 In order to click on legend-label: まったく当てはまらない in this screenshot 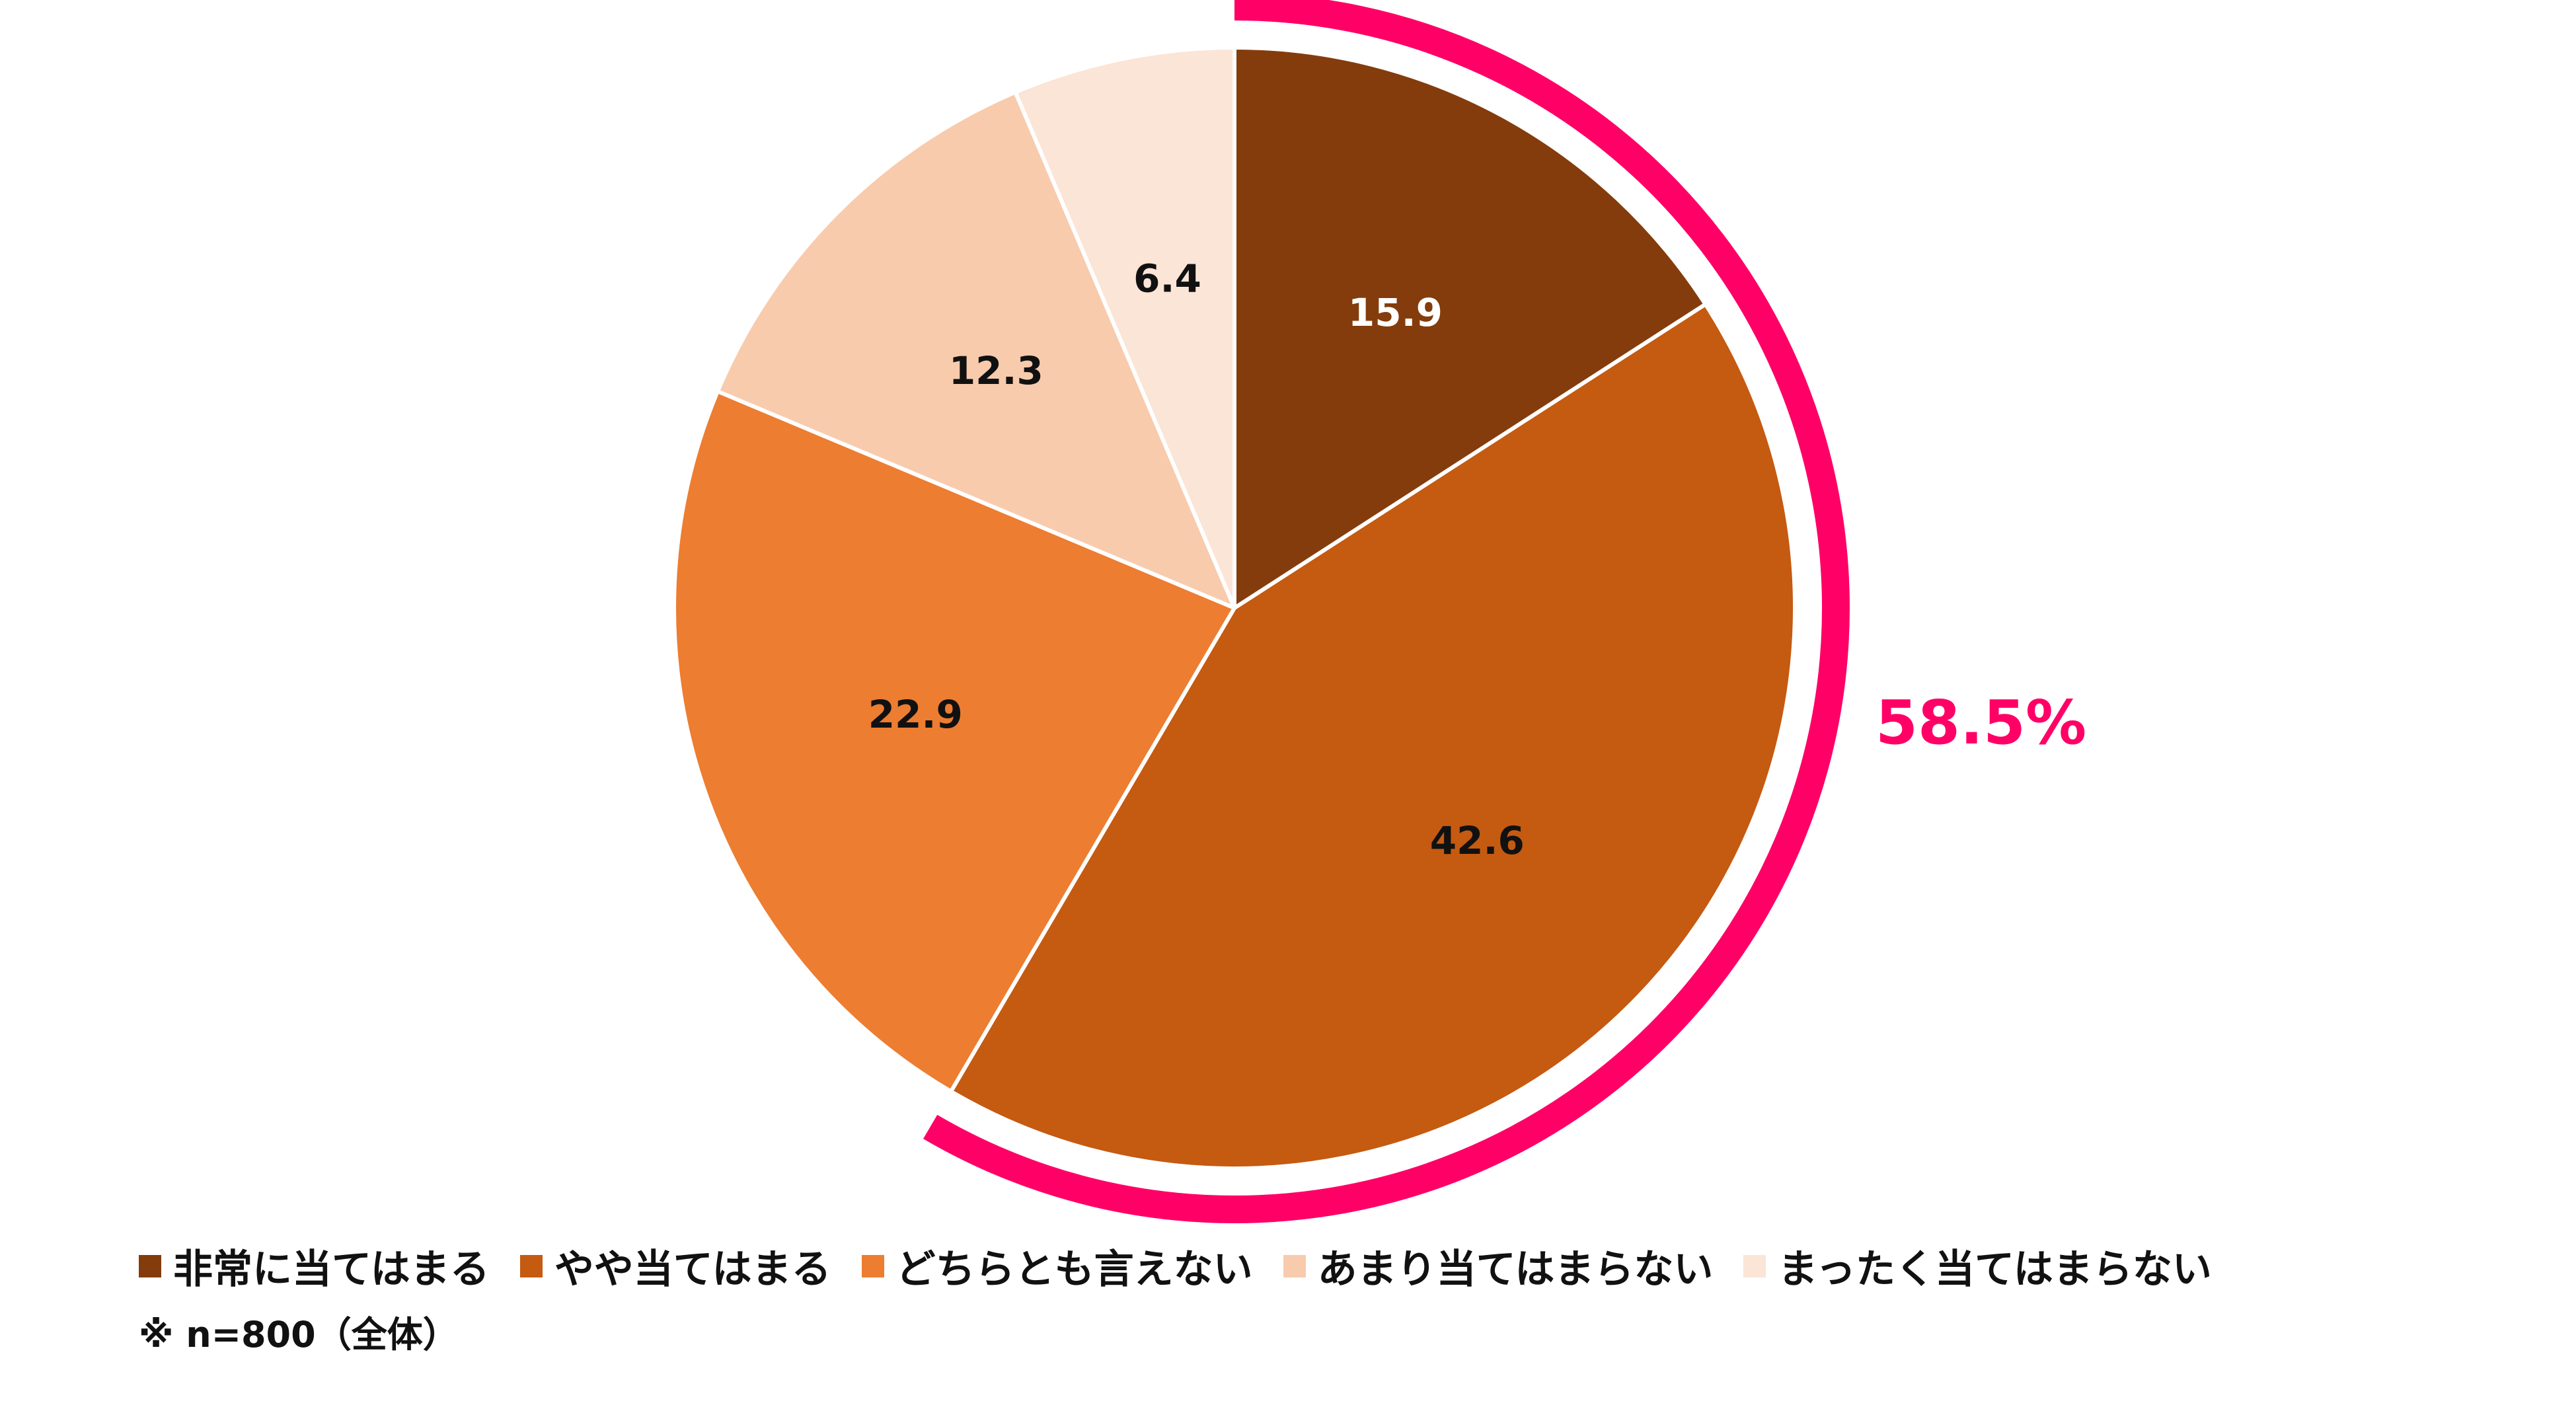, I will do `click(1995, 1269)`.